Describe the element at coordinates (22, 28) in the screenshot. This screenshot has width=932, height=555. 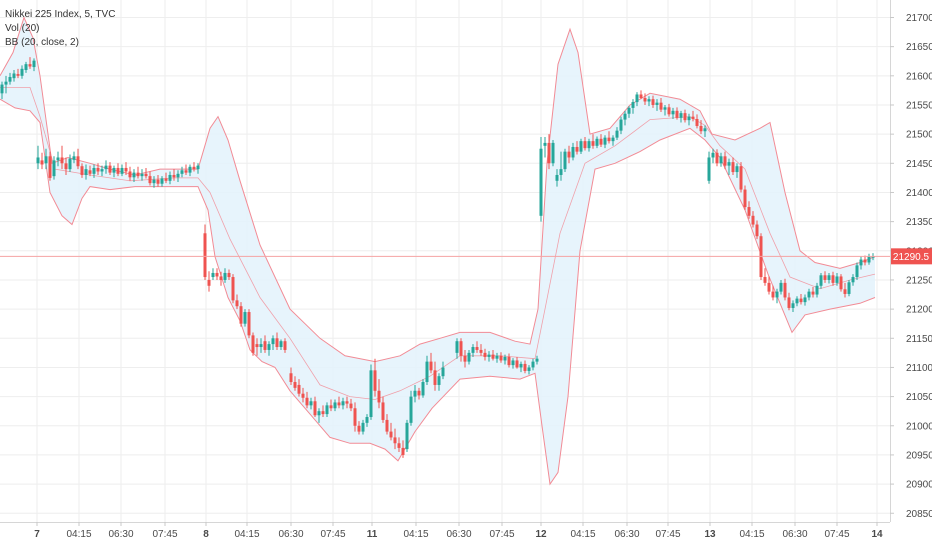
I see `volume-legend: Vol (20)` at that location.